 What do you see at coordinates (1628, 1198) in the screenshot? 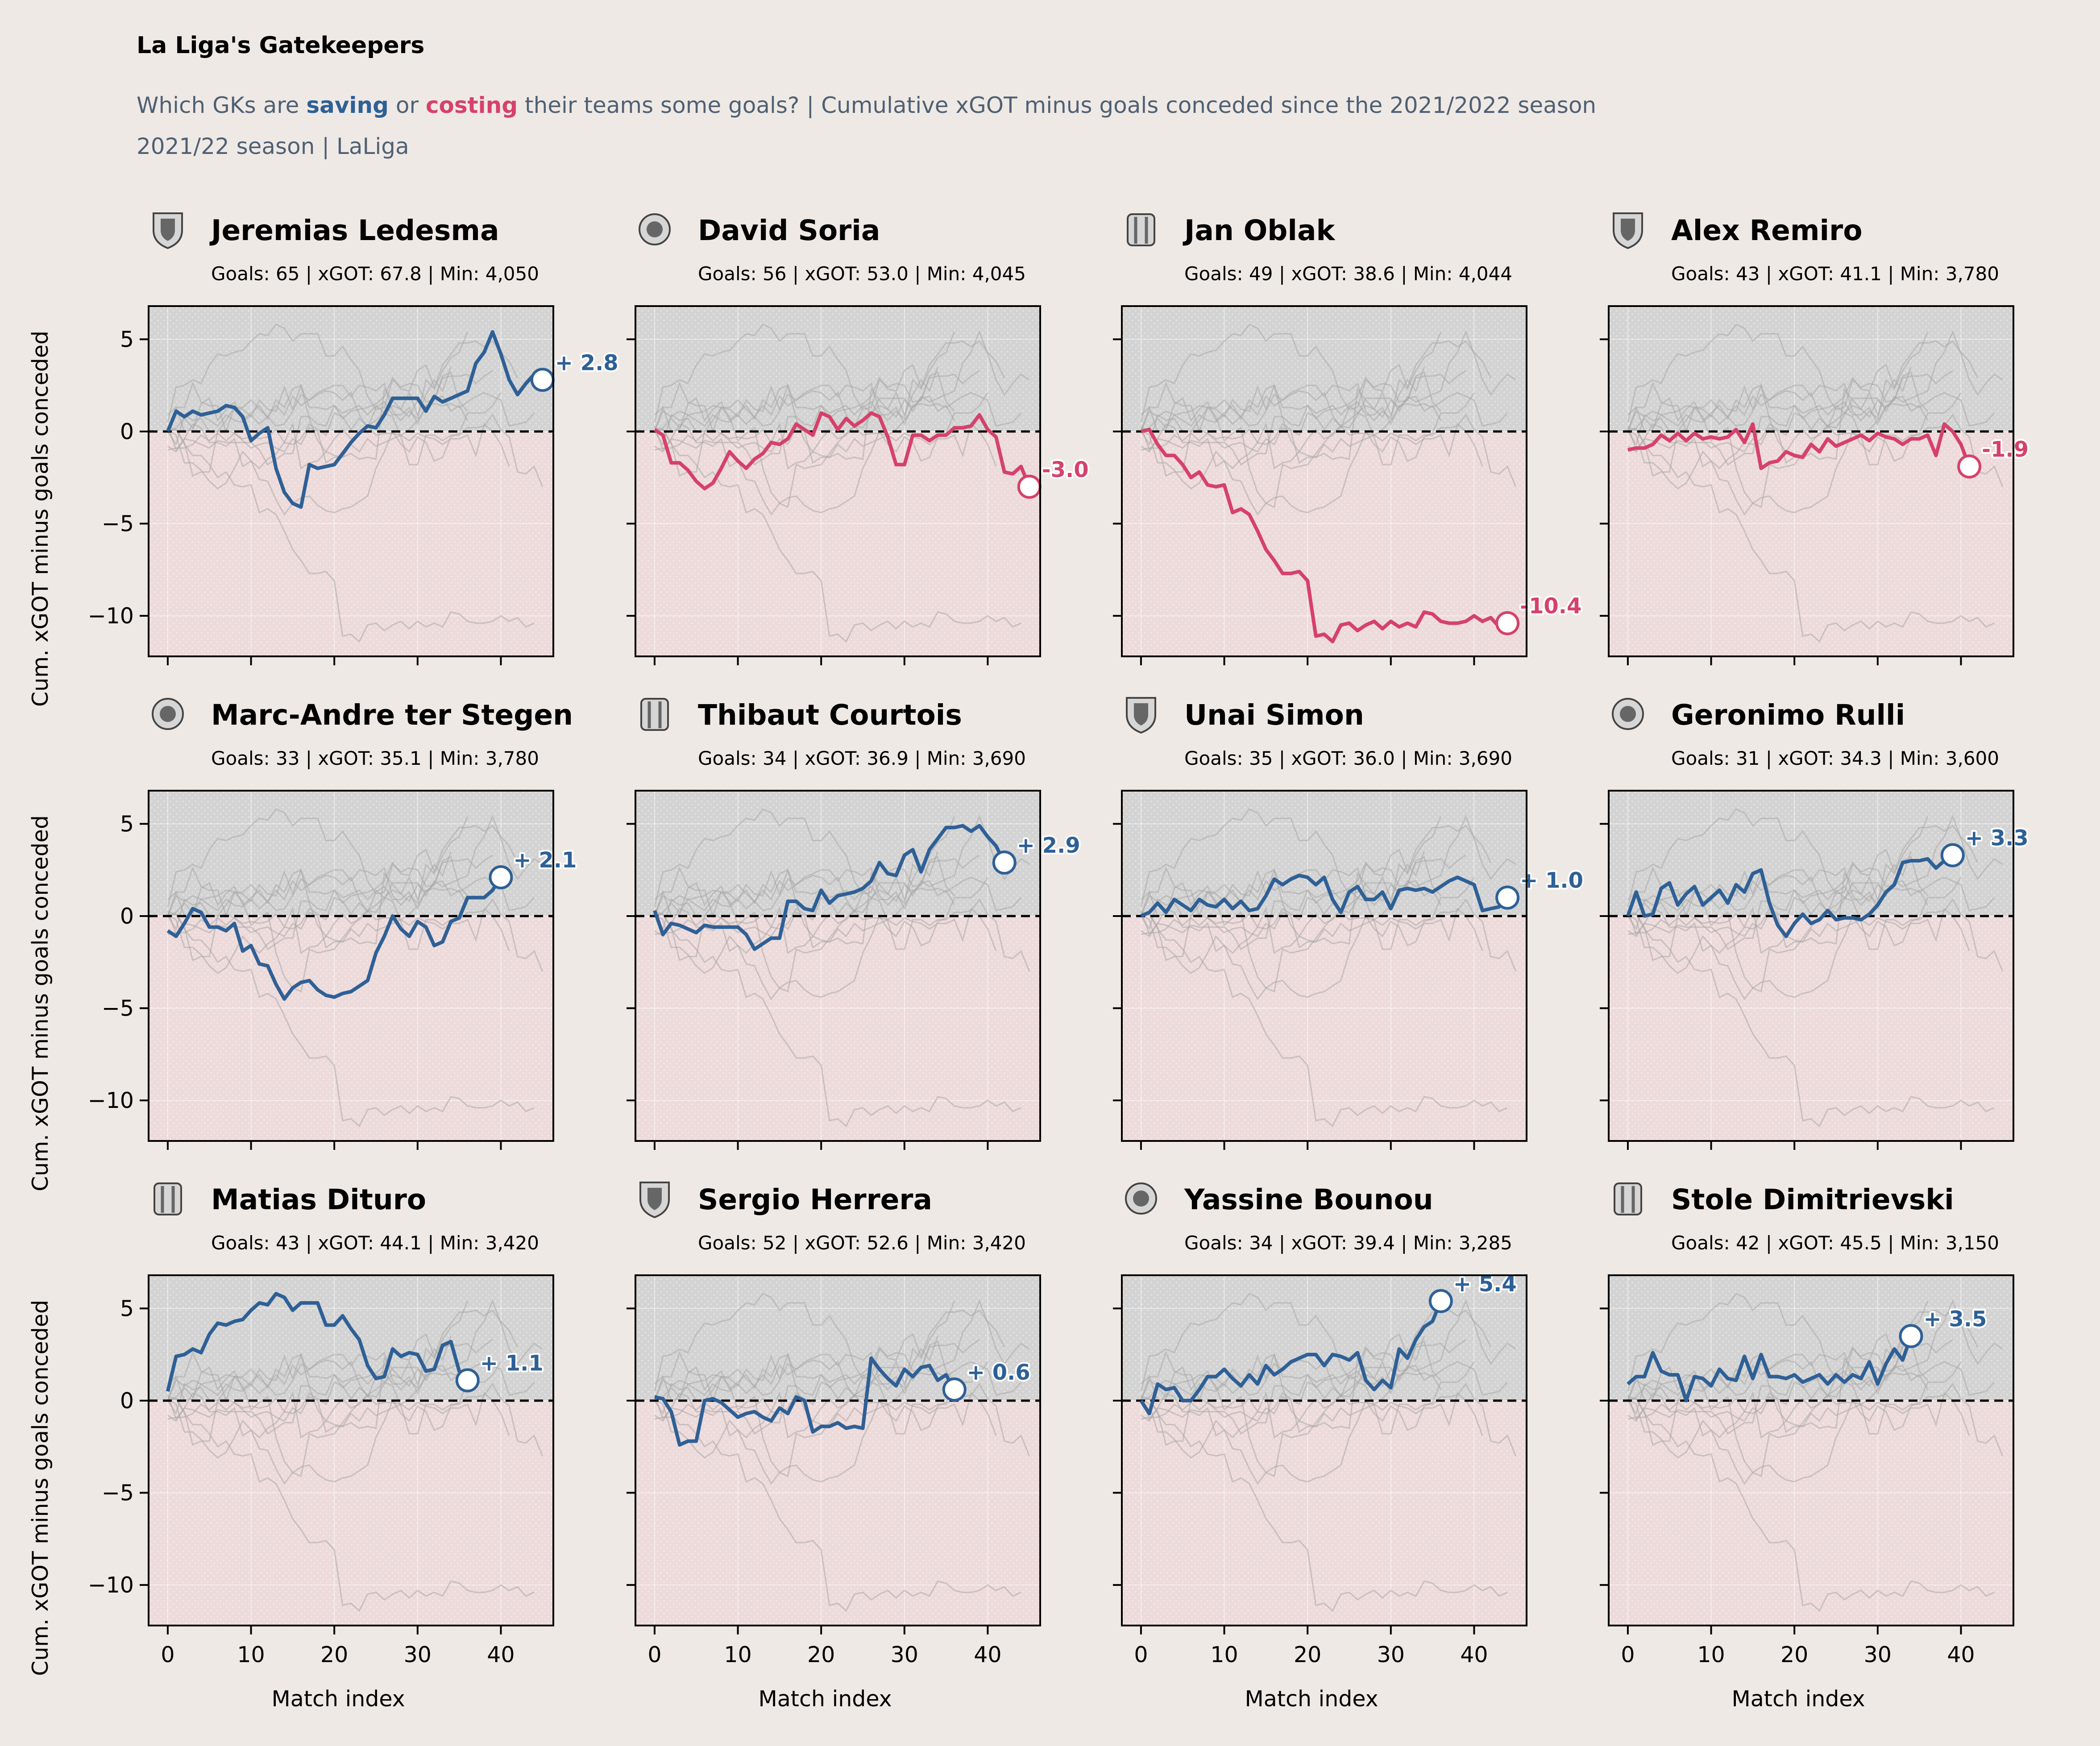
I see `rayo-crest-icon` at bounding box center [1628, 1198].